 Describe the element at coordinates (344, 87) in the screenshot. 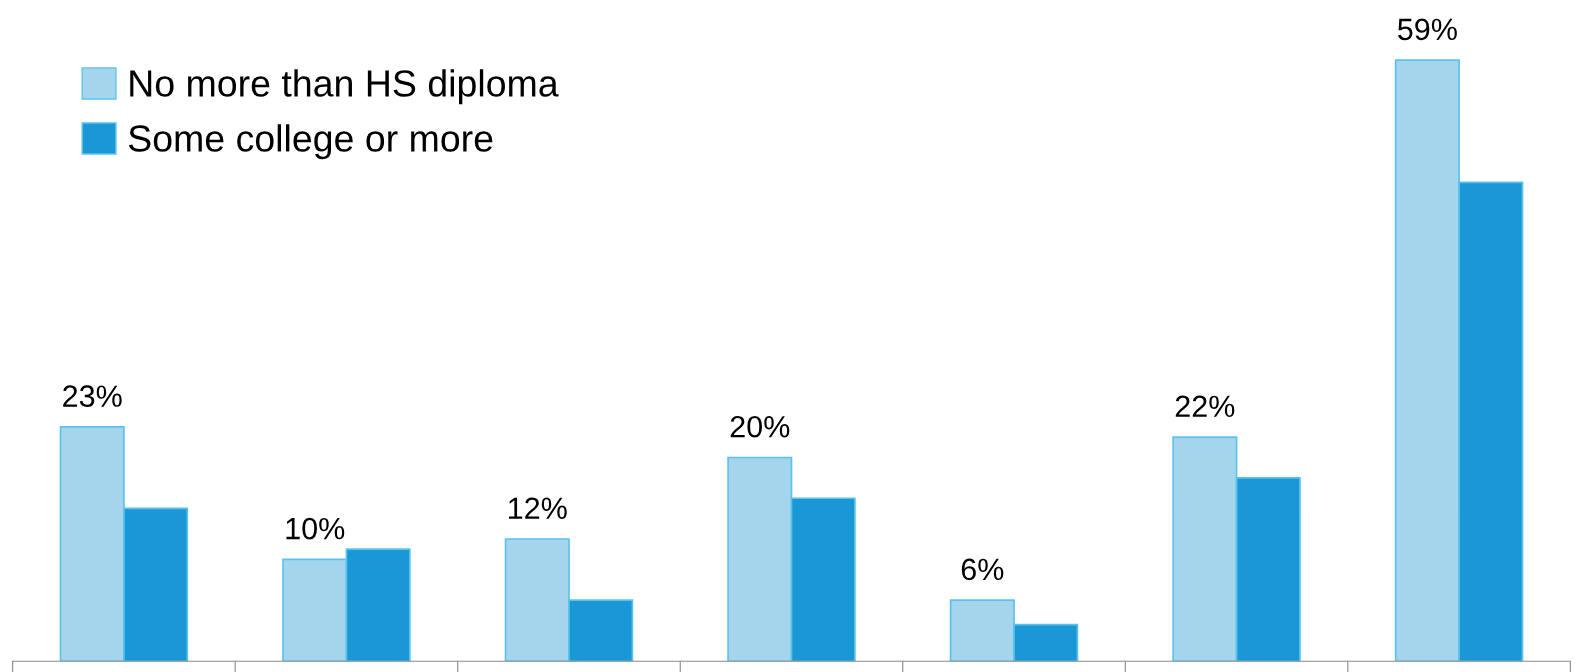

I see `legend-label: No more than HS diploma` at that location.